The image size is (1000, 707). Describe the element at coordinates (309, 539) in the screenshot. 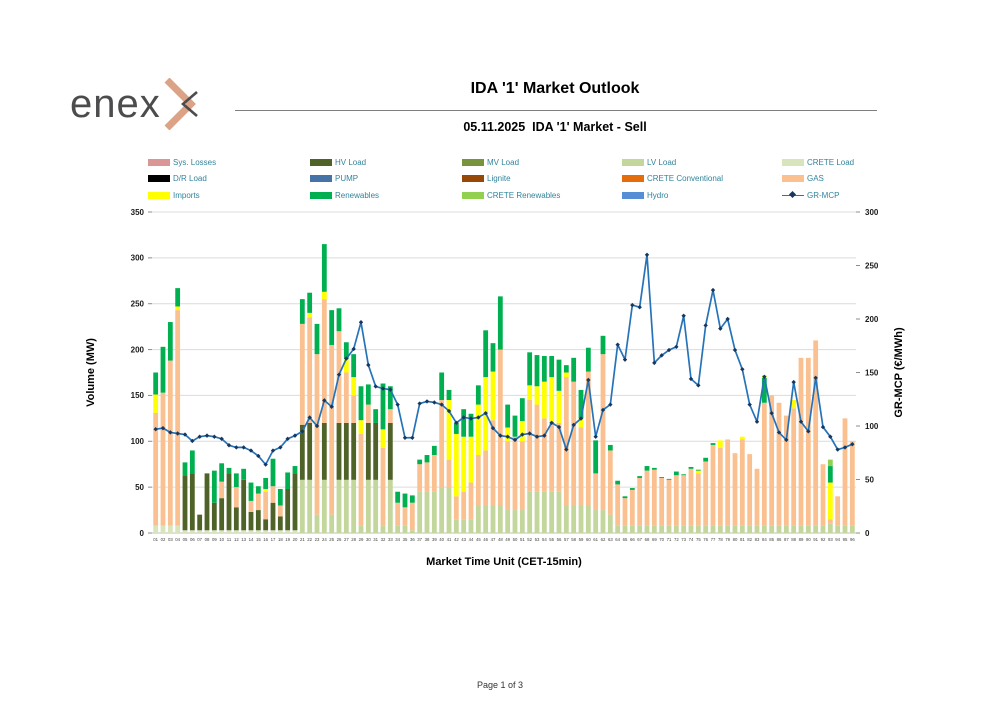

I see `x-tick-label: 22` at that location.